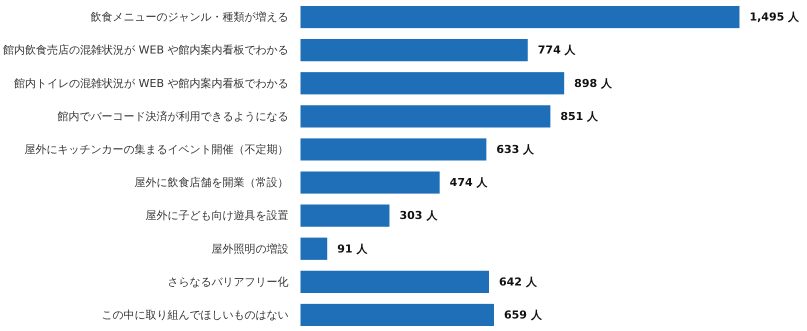  Describe the element at coordinates (469, 183) in the screenshot. I see `data-label: 474 人` at that location.